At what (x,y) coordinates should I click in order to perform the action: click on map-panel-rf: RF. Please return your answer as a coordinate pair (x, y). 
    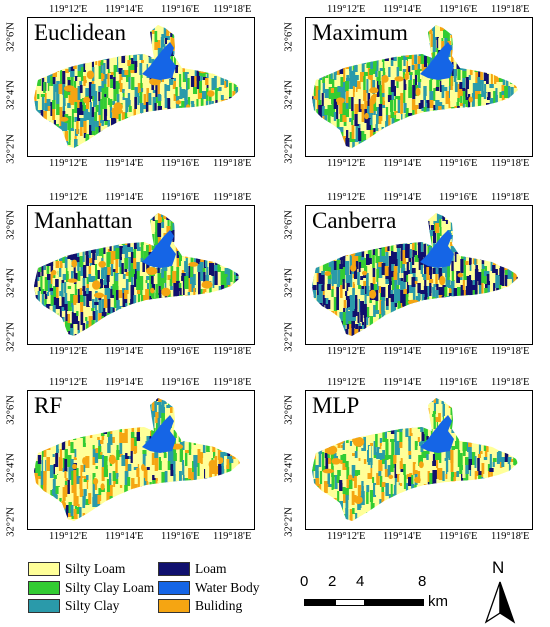
    Looking at the image, I should click on (141, 460).